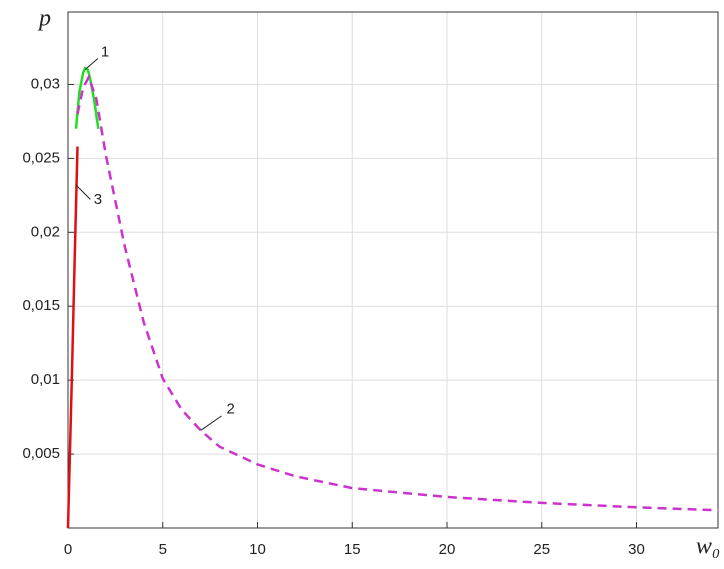  Describe the element at coordinates (541, 549) in the screenshot. I see `x-tick-label: 25` at that location.